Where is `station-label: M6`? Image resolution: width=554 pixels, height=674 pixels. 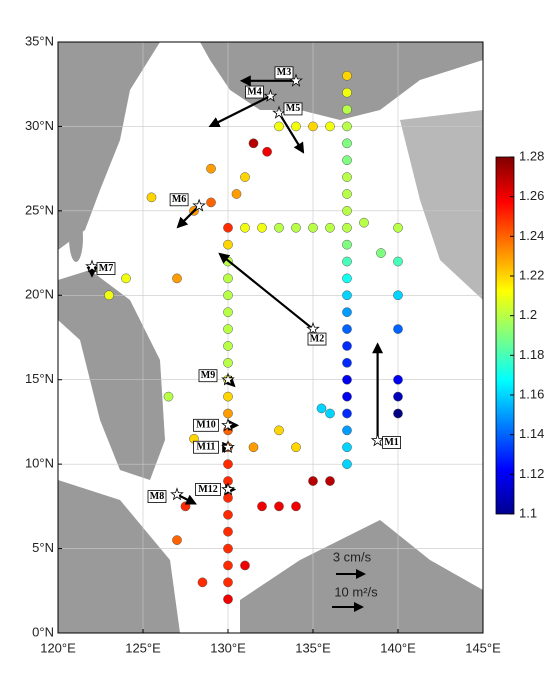
station-label: M6 is located at coordinates (179, 199).